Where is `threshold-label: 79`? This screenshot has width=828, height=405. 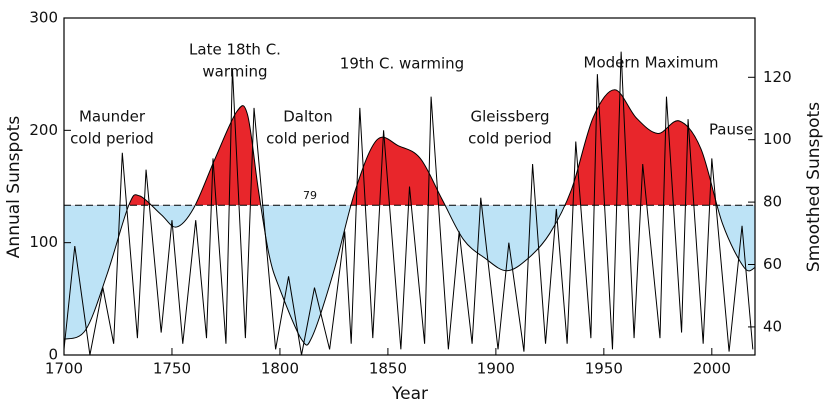
threshold-label: 79 is located at coordinates (310, 195).